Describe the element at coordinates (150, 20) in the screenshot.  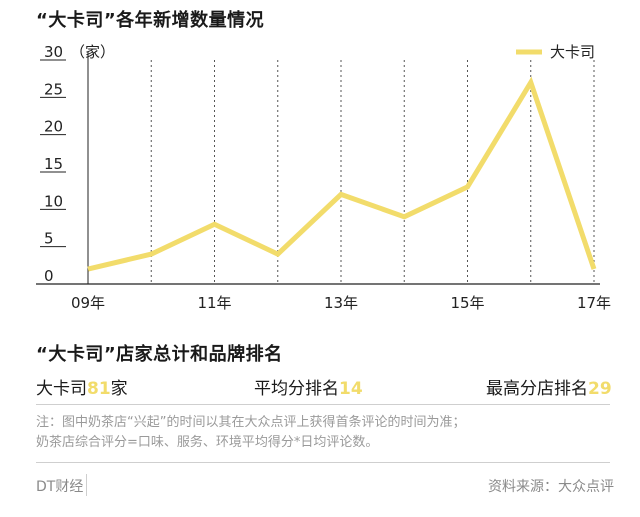
I see `chart-title: “大卡司”各年新增数量情况` at that location.